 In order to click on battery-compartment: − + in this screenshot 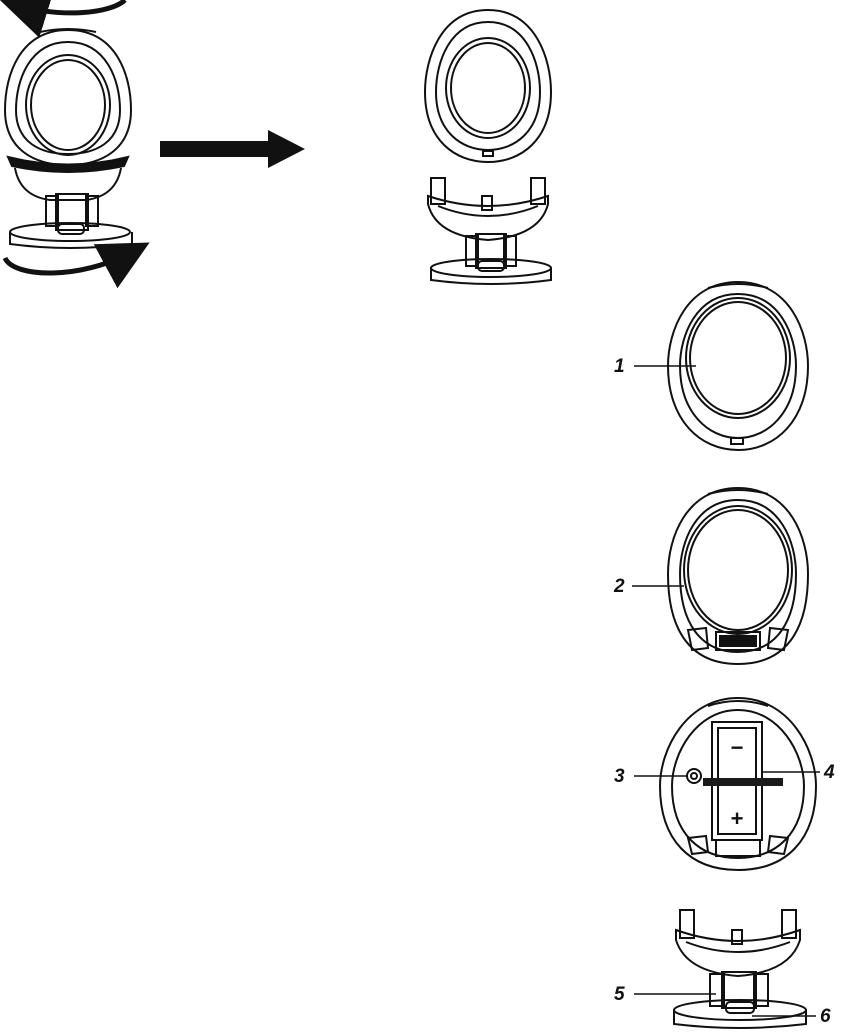, I will do `click(738, 784)`.